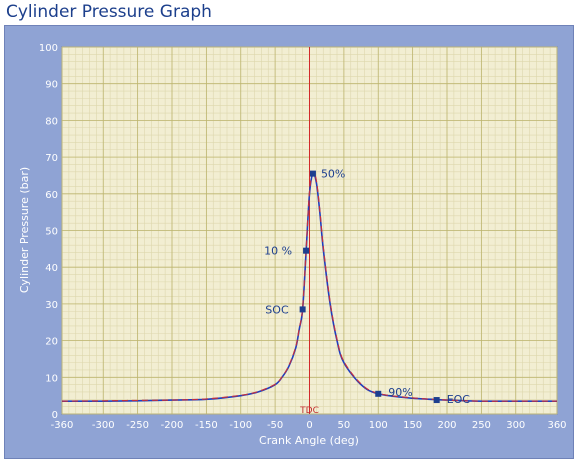 Image resolution: width=581 pixels, height=464 pixels. I want to click on y-tick-label: 0, so click(55, 415).